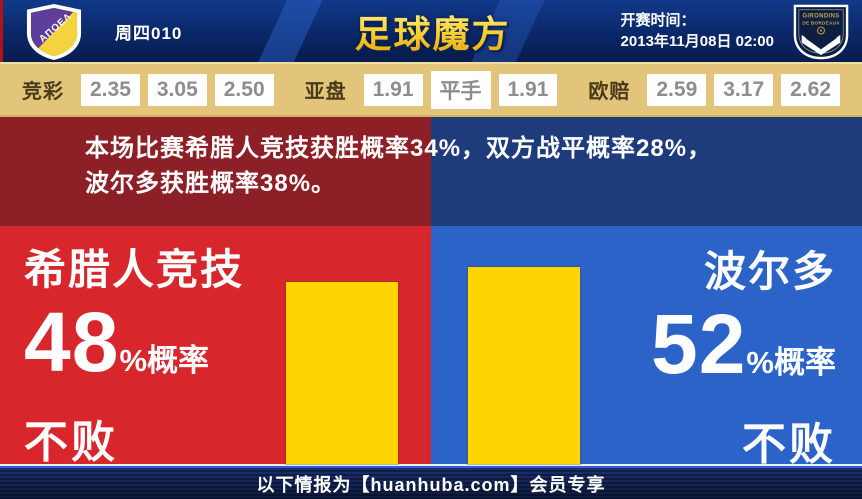 Image resolution: width=862 pixels, height=499 pixels. Describe the element at coordinates (72, 342) in the screenshot. I see `home-percent-value: 48` at that location.